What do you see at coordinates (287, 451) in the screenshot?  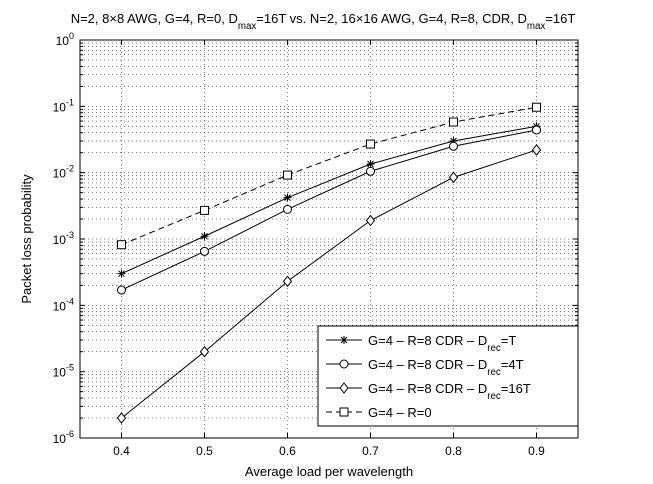 I see `x-tick-label: 0.6` at bounding box center [287, 451].